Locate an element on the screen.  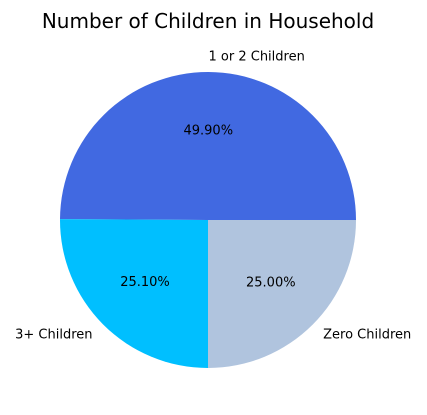
slice-percentage-label: 25.10% is located at coordinates (145, 282).